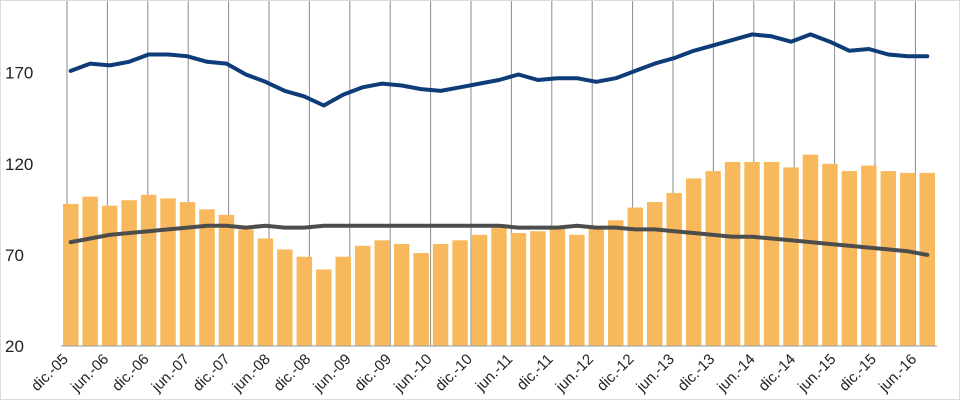  What do you see at coordinates (14, 255) in the screenshot?
I see `y-tick-label: 70` at bounding box center [14, 255].